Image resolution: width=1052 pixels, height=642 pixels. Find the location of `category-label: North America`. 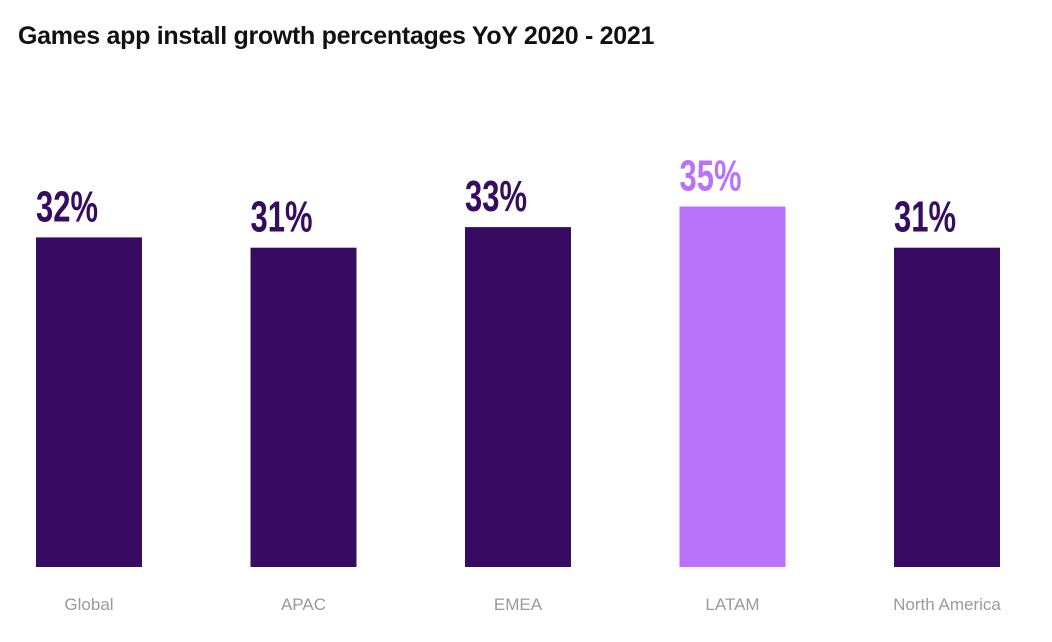

category-label: North America is located at coordinates (947, 604).